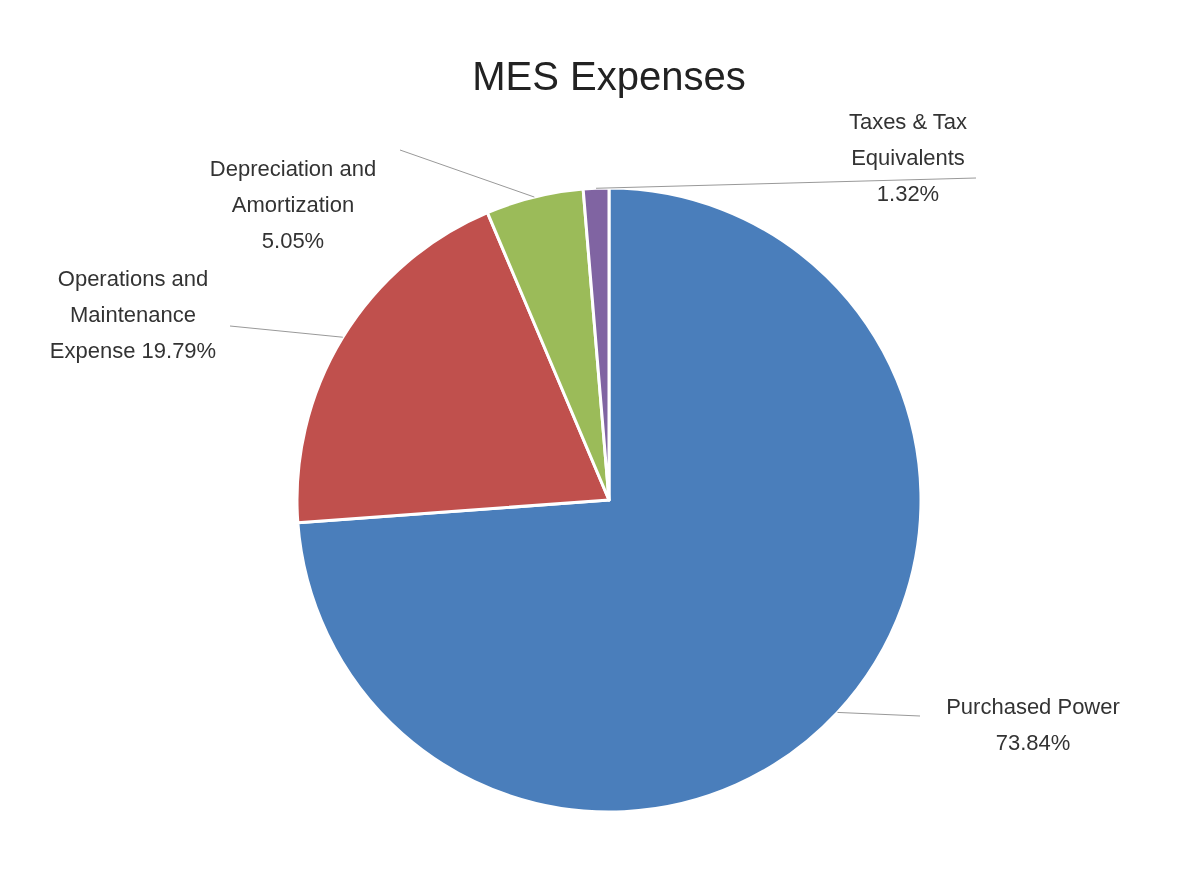 The image size is (1186, 877). I want to click on data-label: 73.84%, so click(1033, 742).